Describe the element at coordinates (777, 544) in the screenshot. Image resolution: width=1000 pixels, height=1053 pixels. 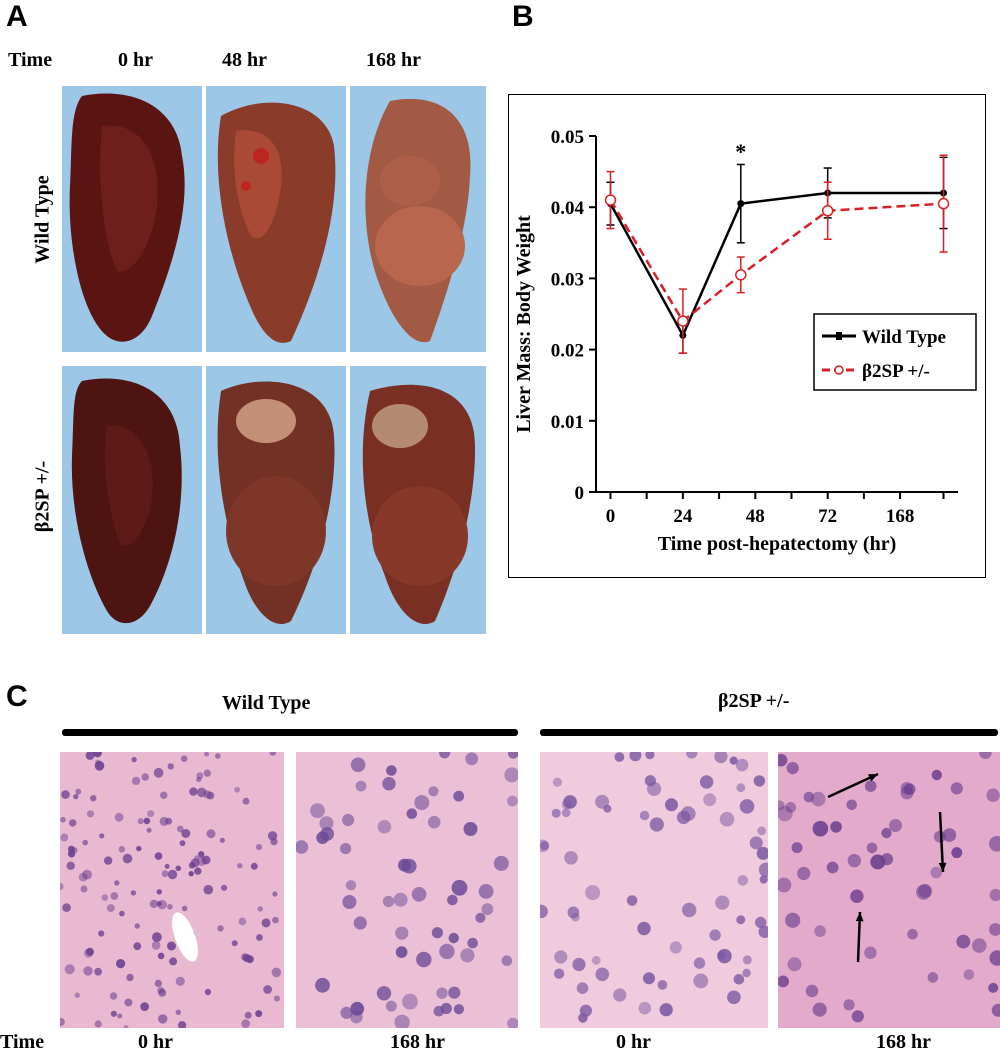
I see `x-axis-label: Time post-hepatectomy (hr)` at that location.